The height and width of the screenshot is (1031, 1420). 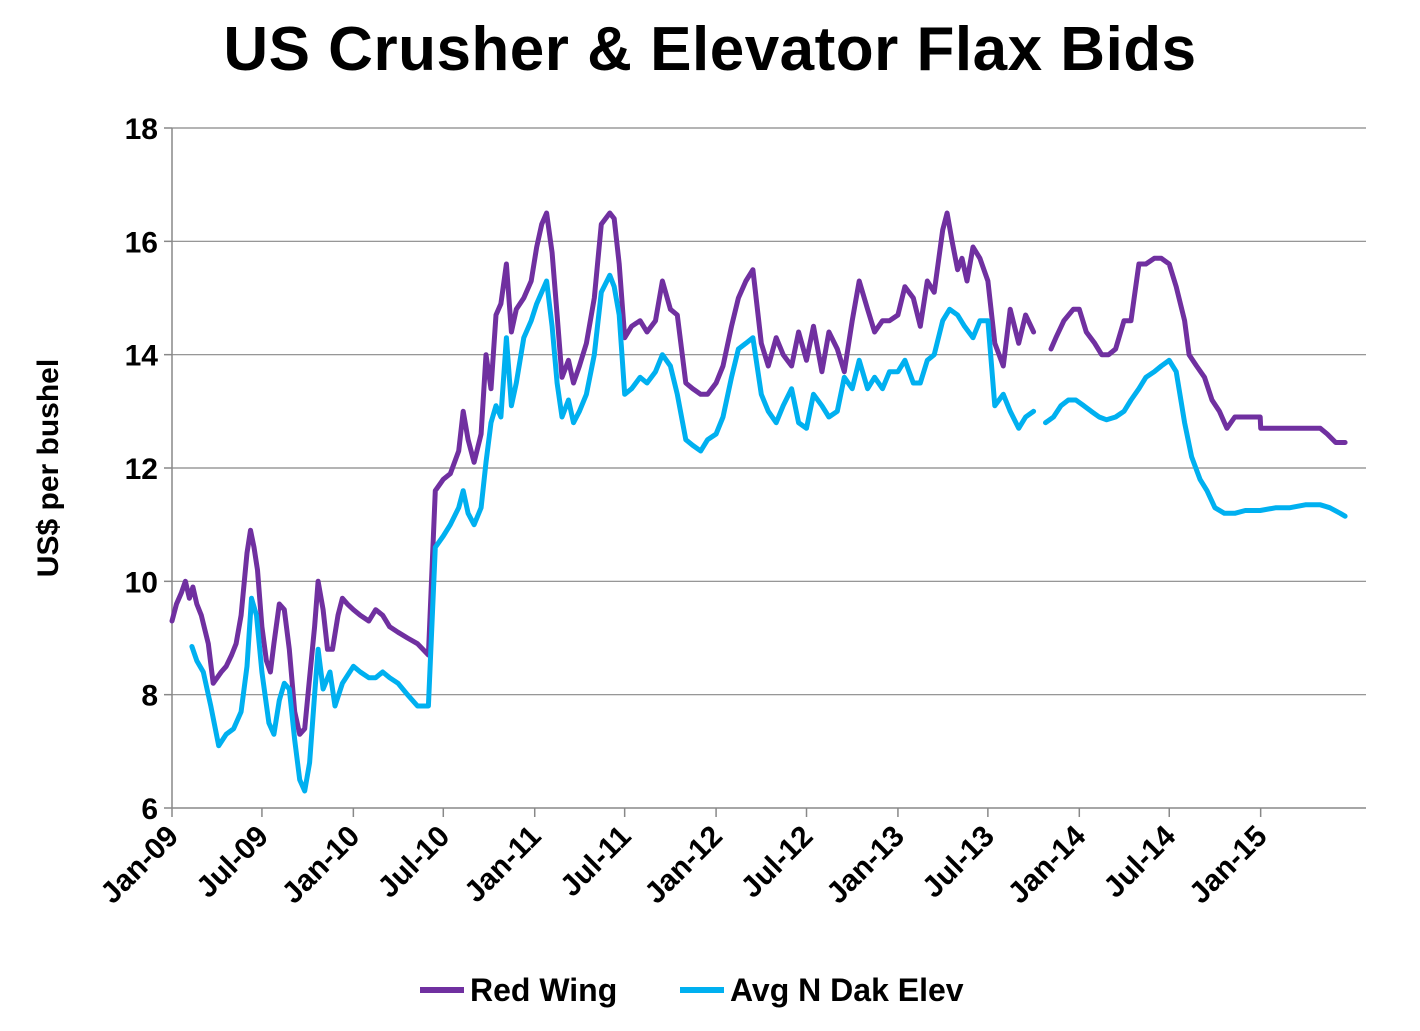 What do you see at coordinates (149, 809) in the screenshot?
I see `y-tick-label: 6` at bounding box center [149, 809].